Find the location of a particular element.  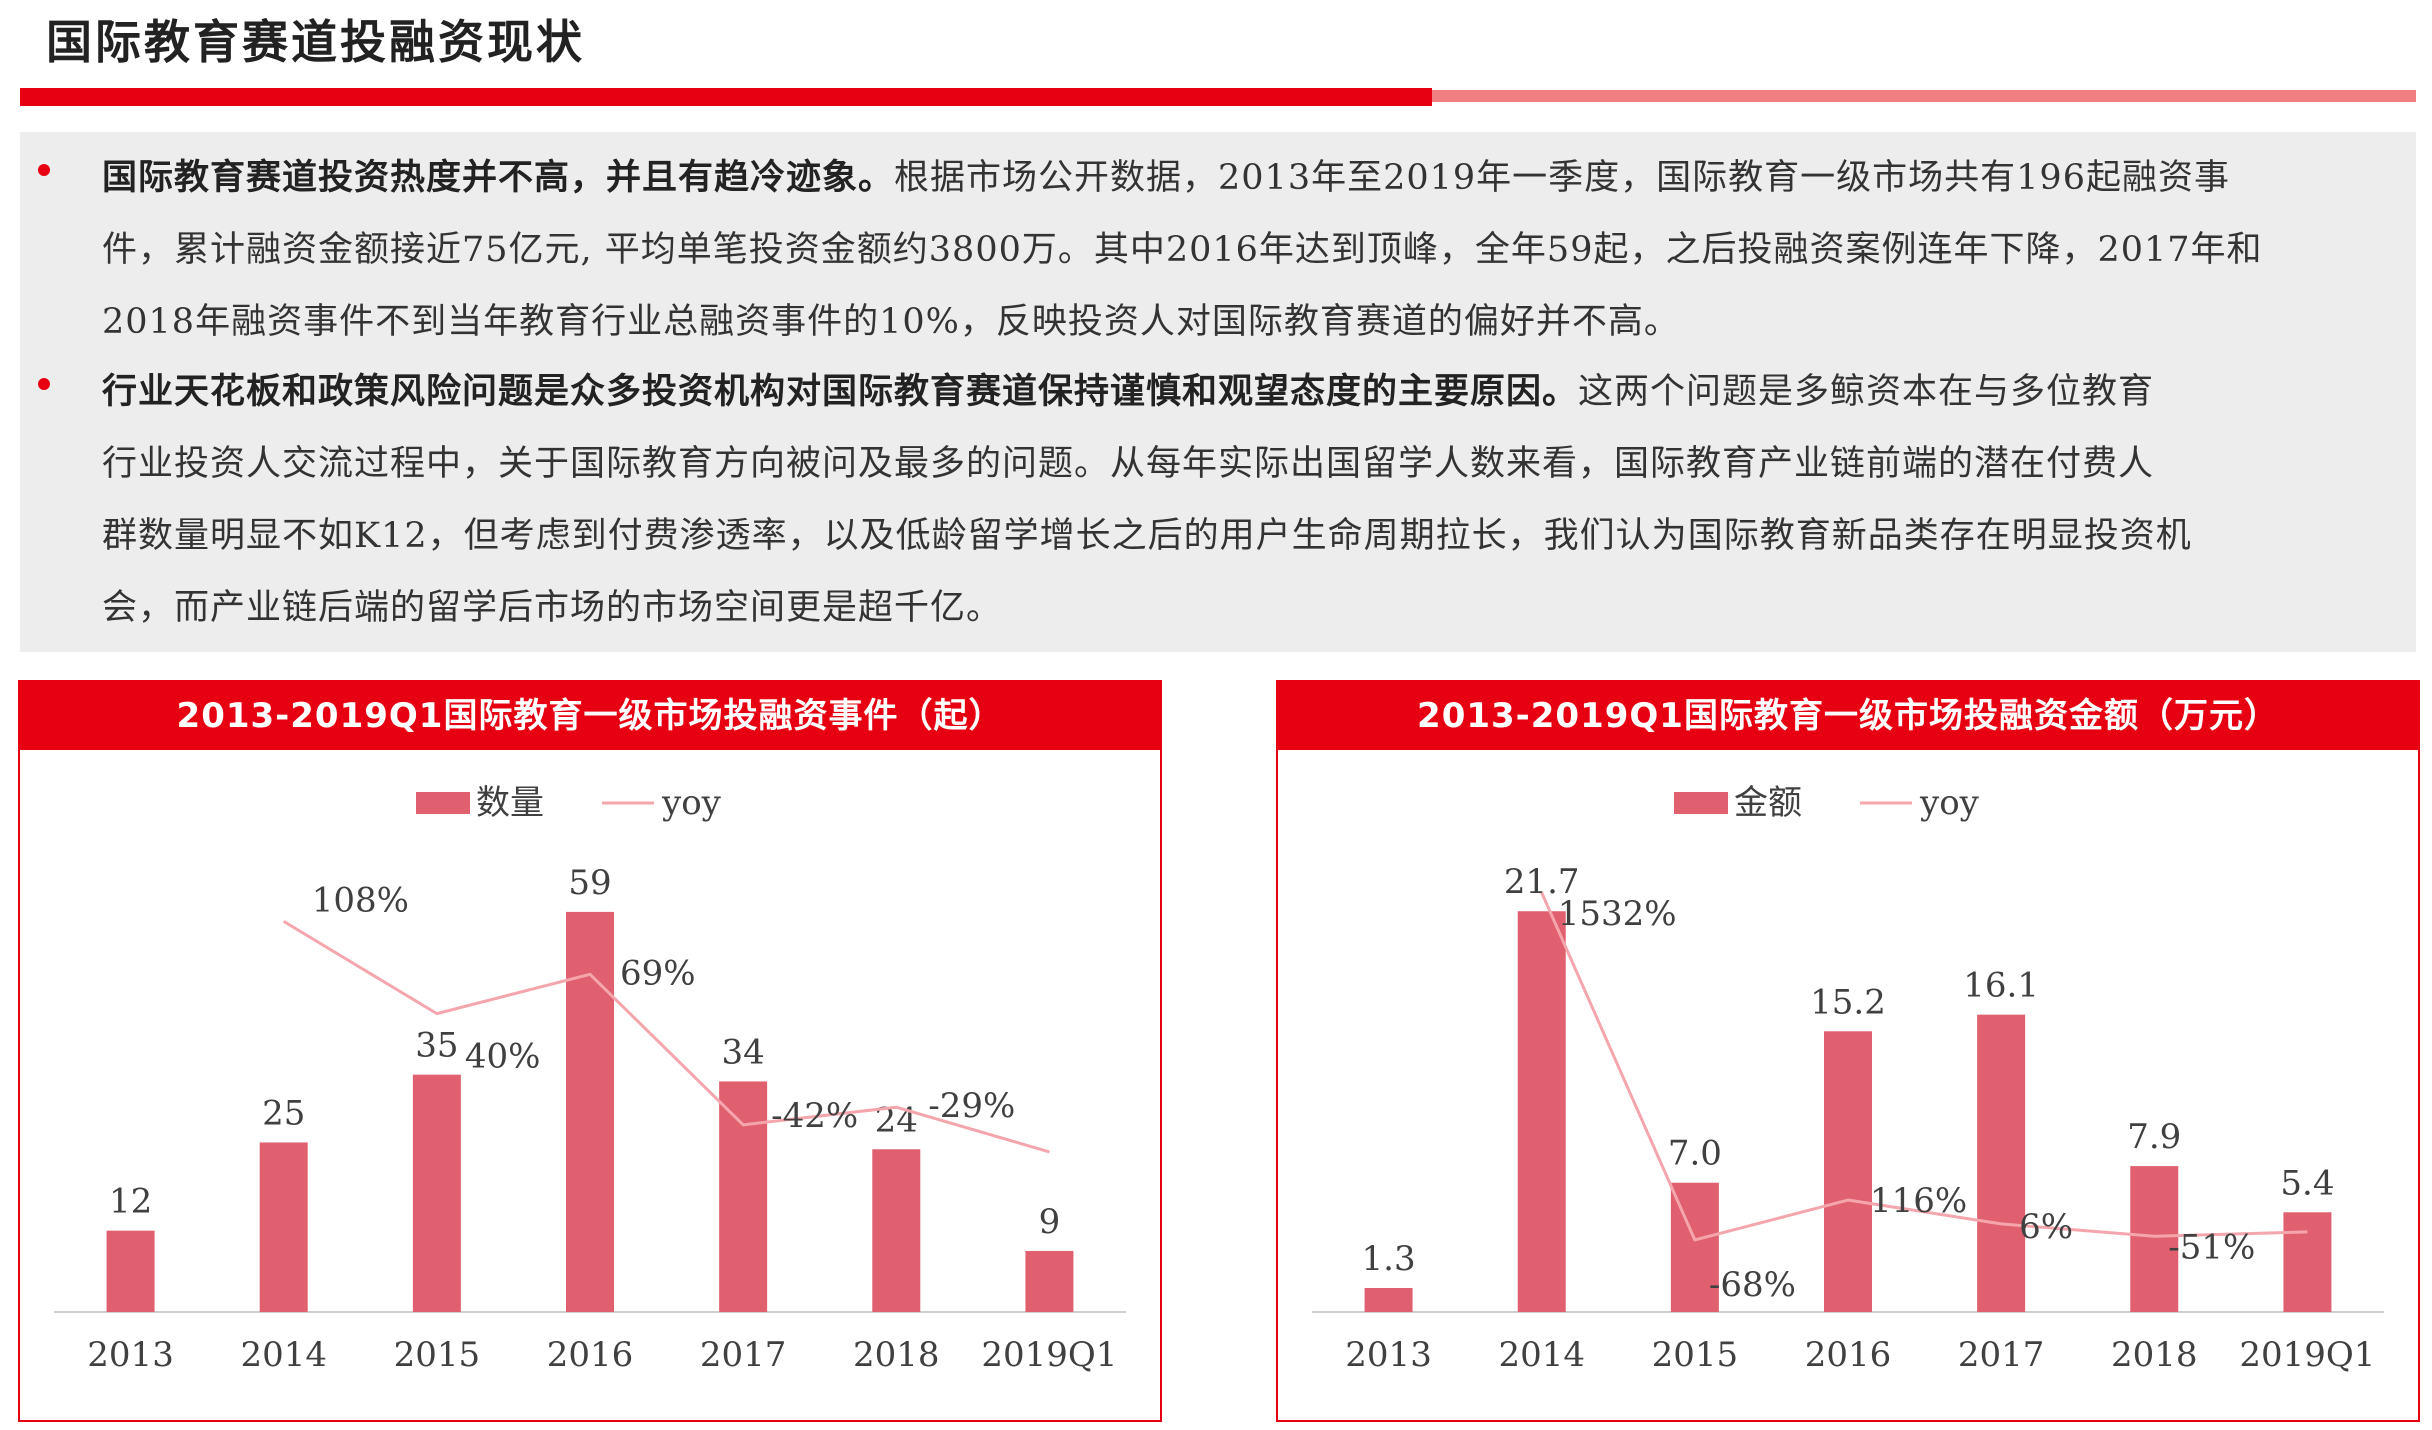

yoy-value-label: 1532% is located at coordinates (1617, 914).